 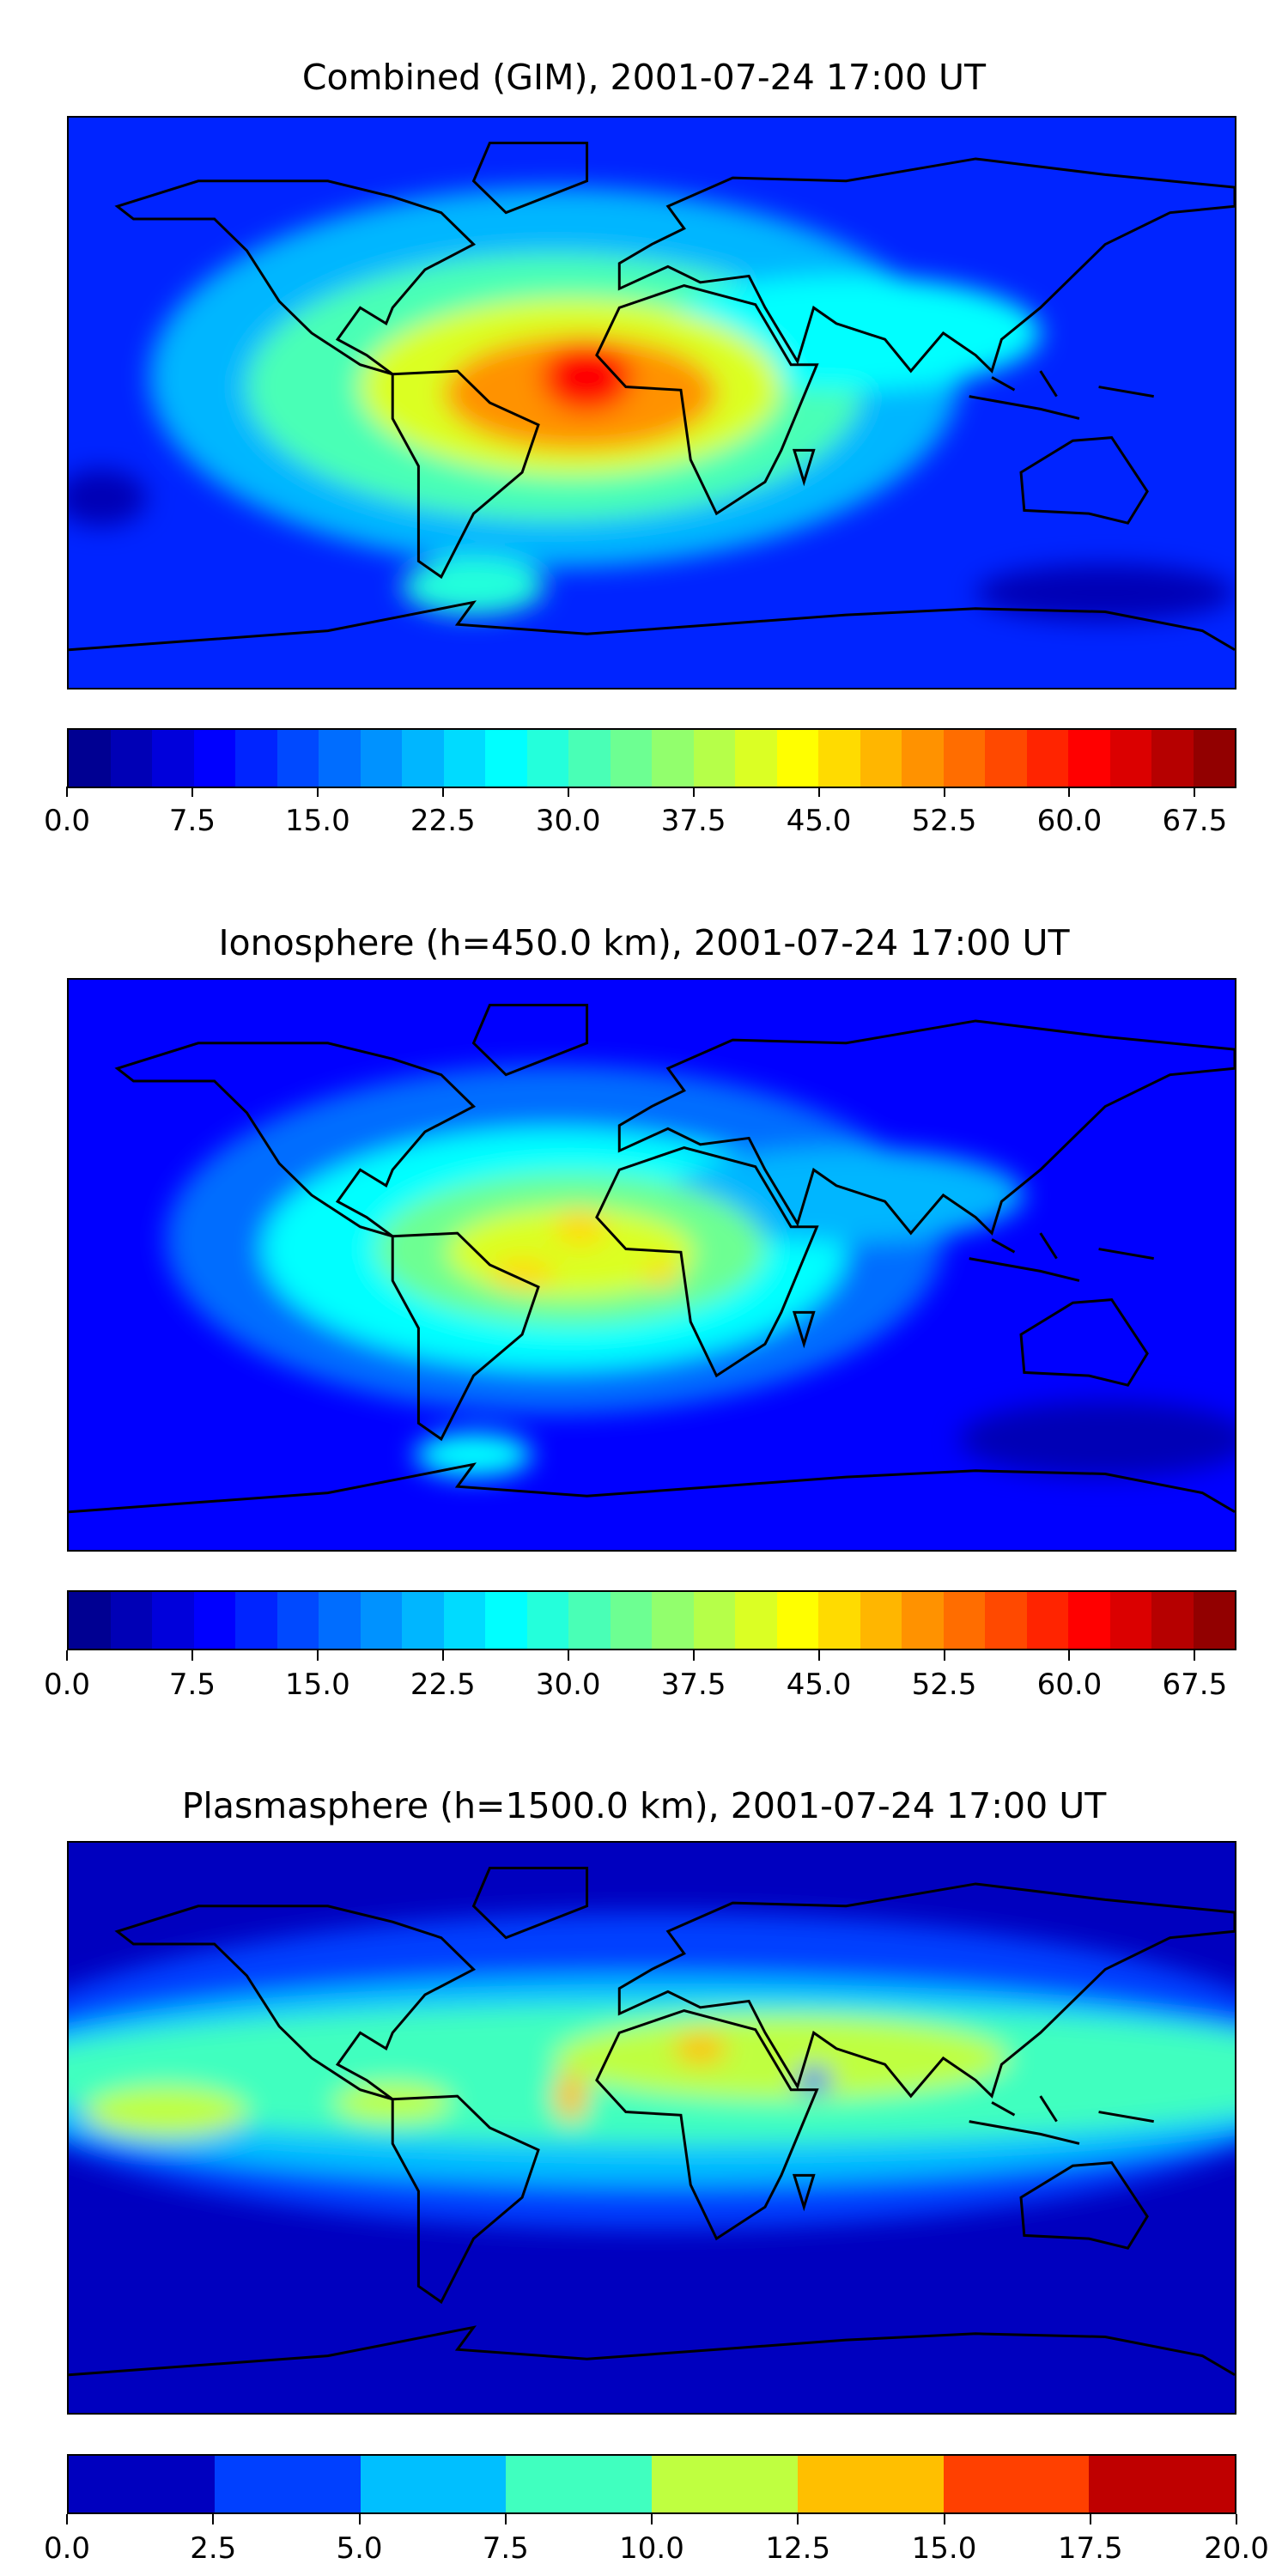 I want to click on colorbar-tick-label: 52.5, so click(x=944, y=1685).